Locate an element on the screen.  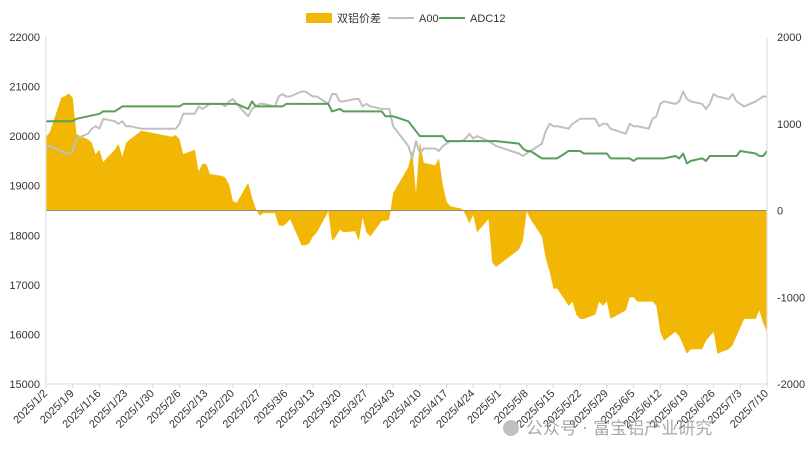
watermark-text: 公众号 · 富宝铝产业研究 is located at coordinates (619, 429).